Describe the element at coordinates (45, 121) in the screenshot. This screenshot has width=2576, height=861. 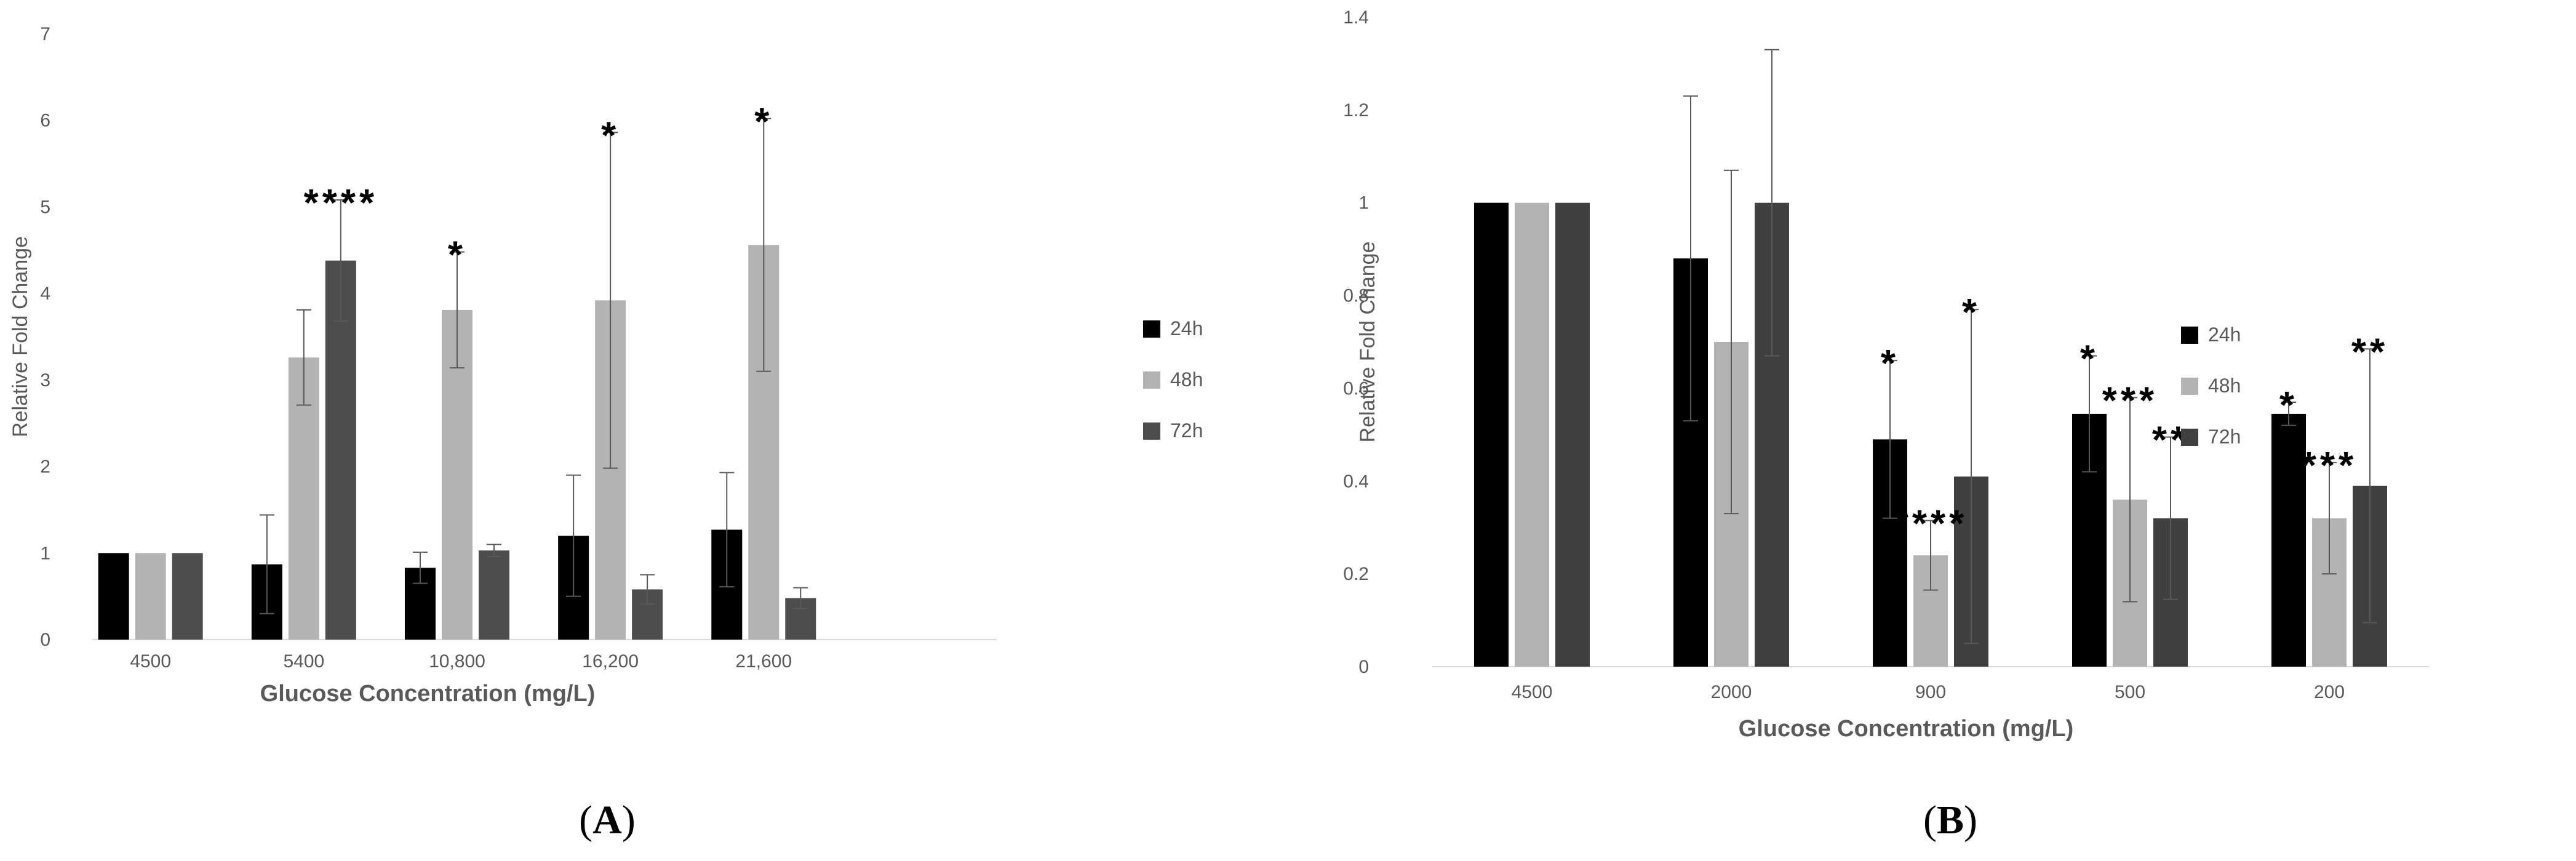
I see `panel-a-y-tick-label: 6` at that location.